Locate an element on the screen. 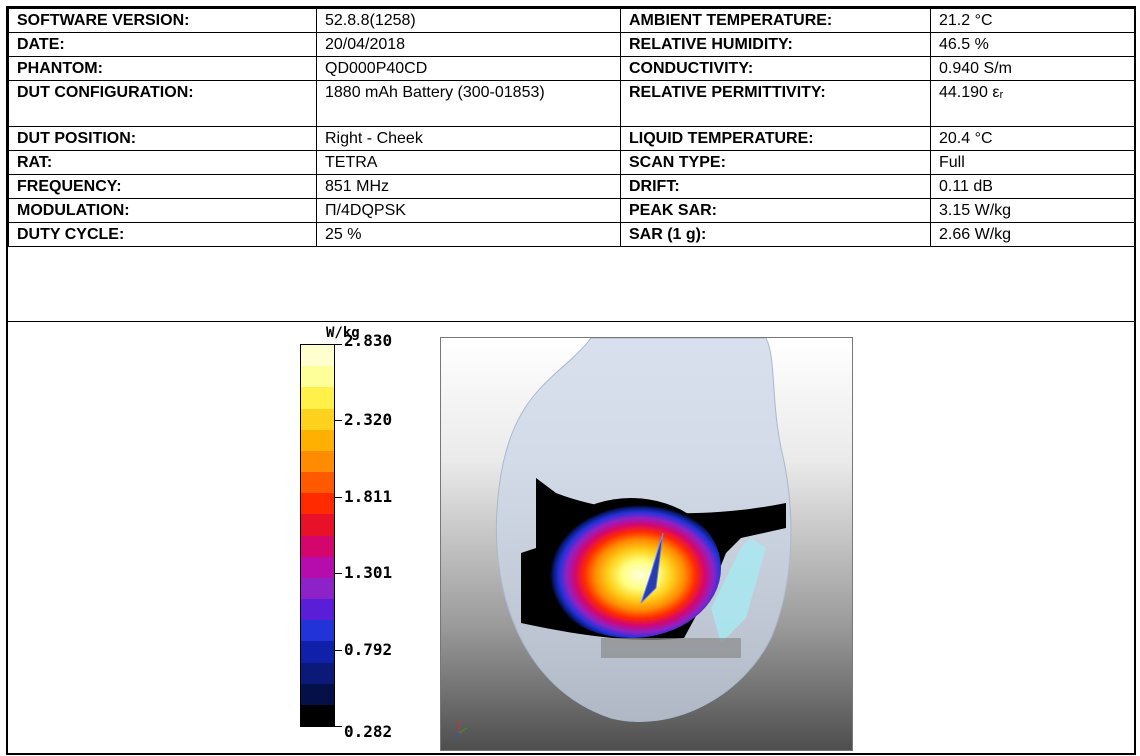 The image size is (1140, 756). field-label: RELATIVE HUMIDITY: is located at coordinates (775, 44).